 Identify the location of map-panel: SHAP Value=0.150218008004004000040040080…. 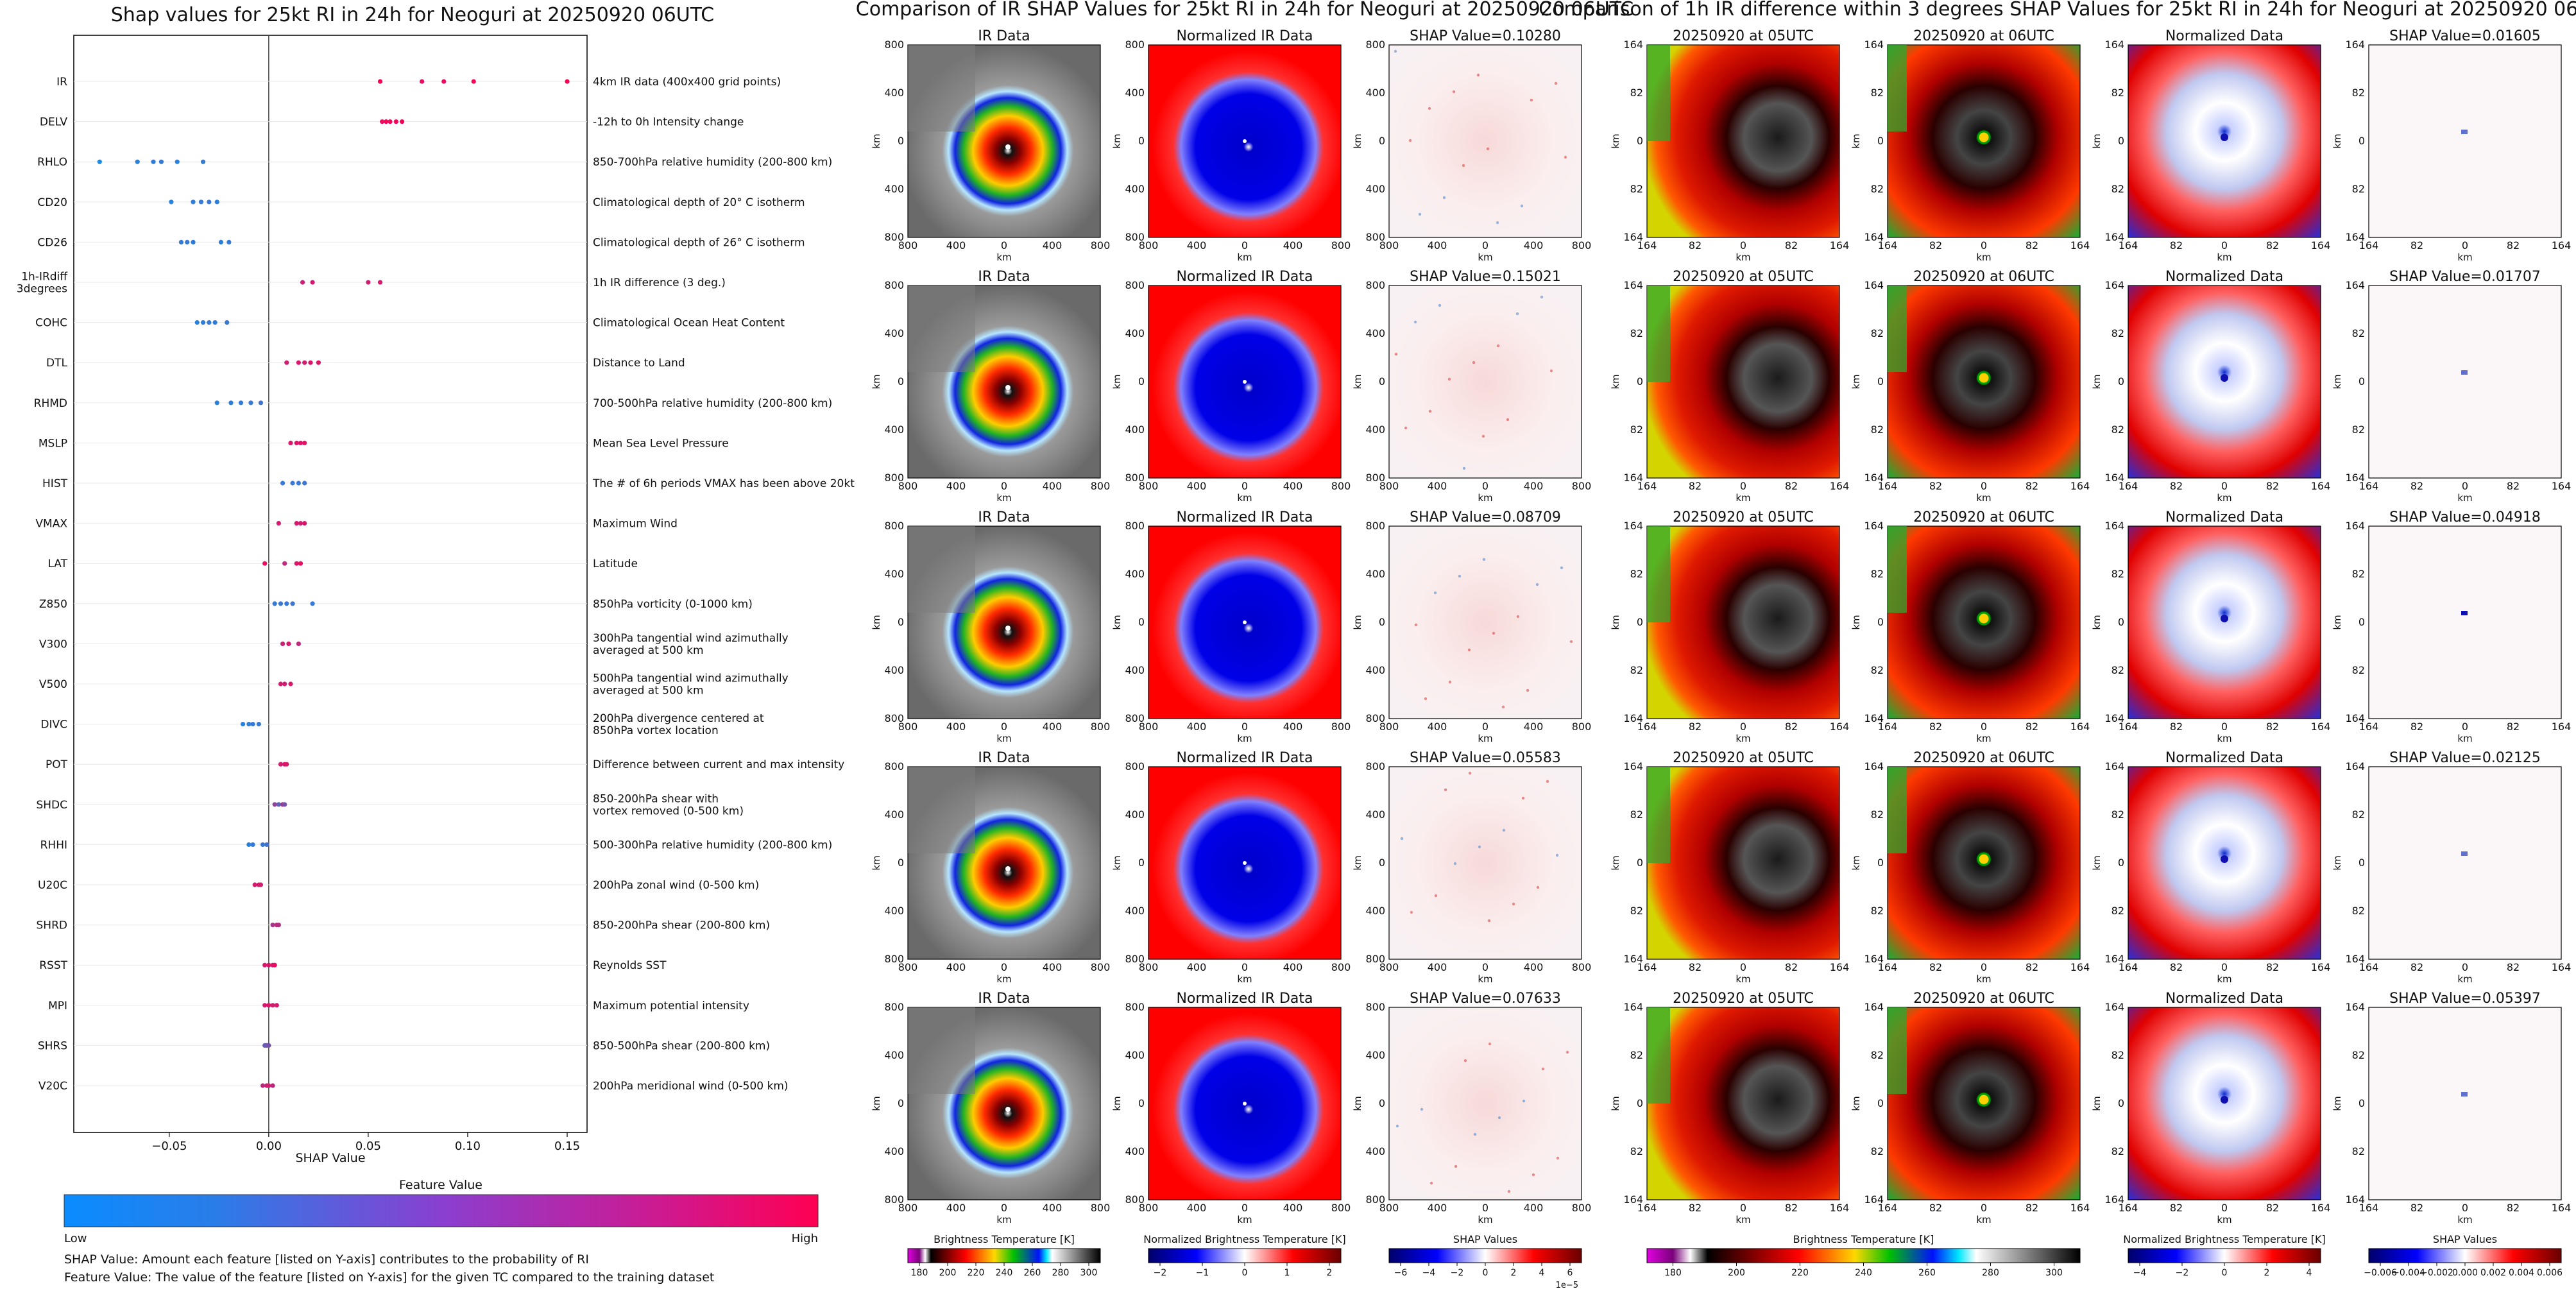
(1471, 386).